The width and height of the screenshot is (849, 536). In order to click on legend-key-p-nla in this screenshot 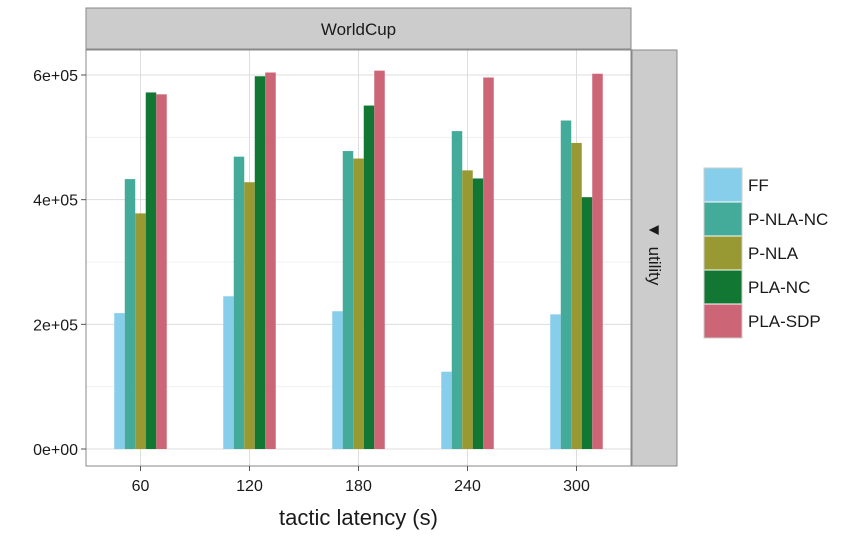, I will do `click(723, 253)`.